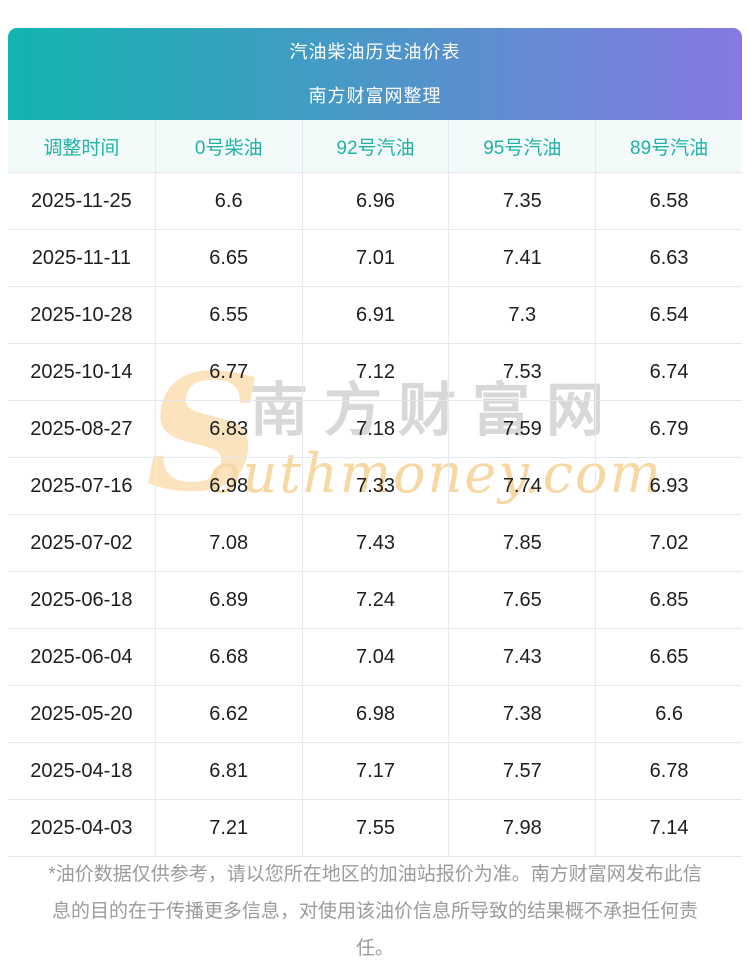 The height and width of the screenshot is (977, 750). I want to click on price-cell-89-gasoline: 7.02, so click(668, 543).